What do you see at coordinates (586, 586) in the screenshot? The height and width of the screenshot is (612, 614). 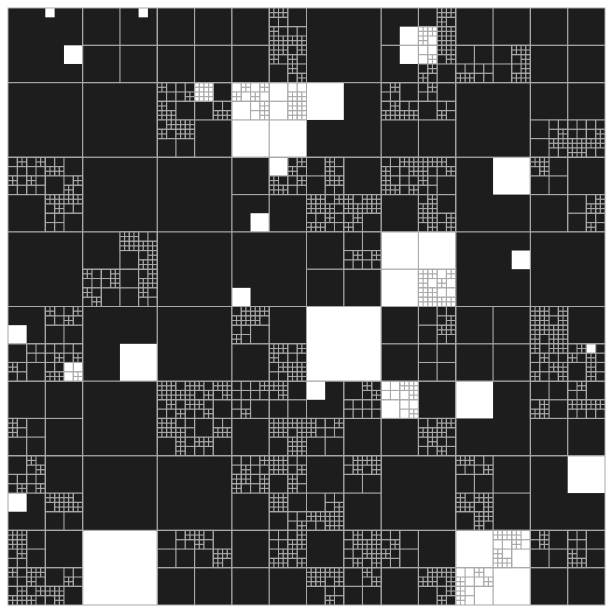 I see `grid-cell` at bounding box center [586, 586].